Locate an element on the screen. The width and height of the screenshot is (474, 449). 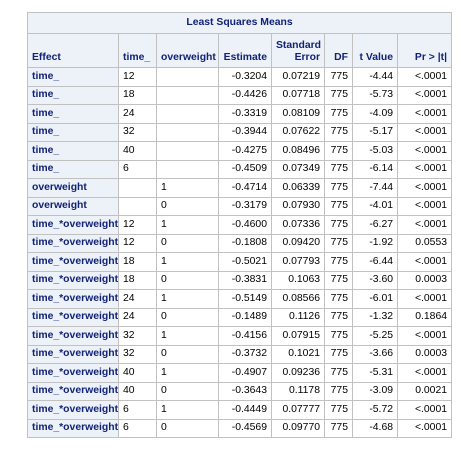
table-title: Least Squares Means is located at coordinates (239, 23).